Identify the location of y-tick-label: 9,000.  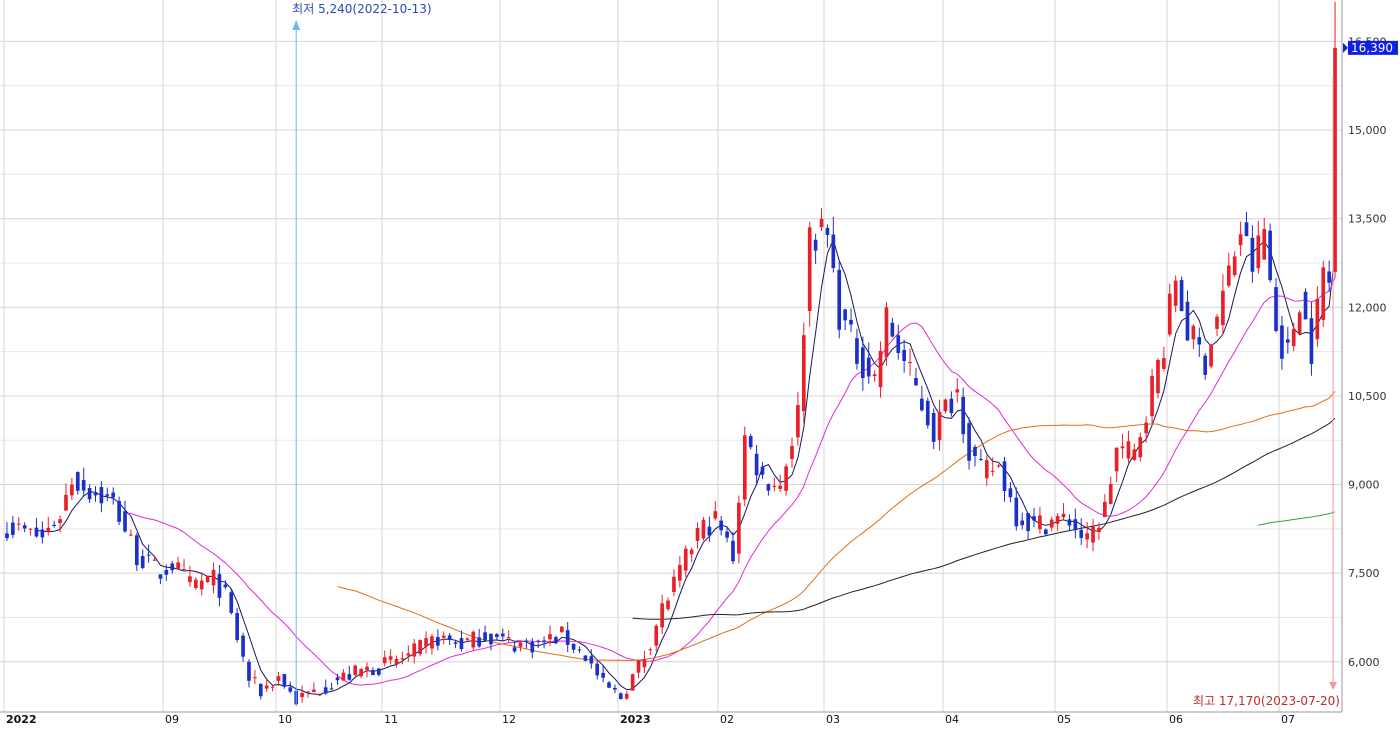
(1364, 485).